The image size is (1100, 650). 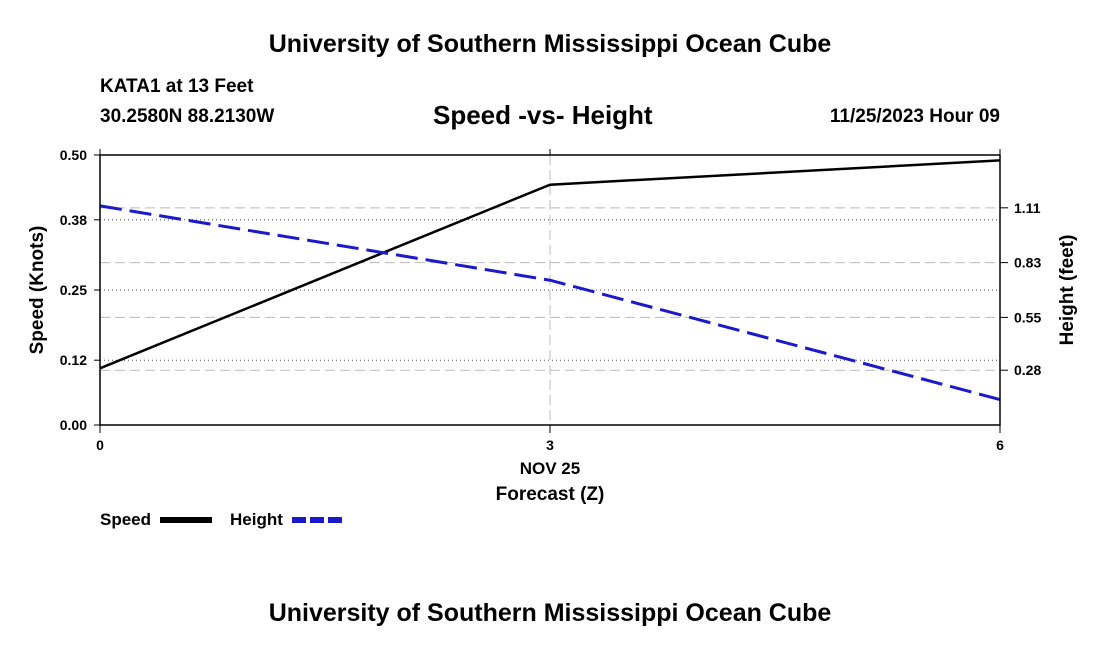 I want to click on datetime-label: 11/25/2023 Hour 09, so click(x=914, y=116).